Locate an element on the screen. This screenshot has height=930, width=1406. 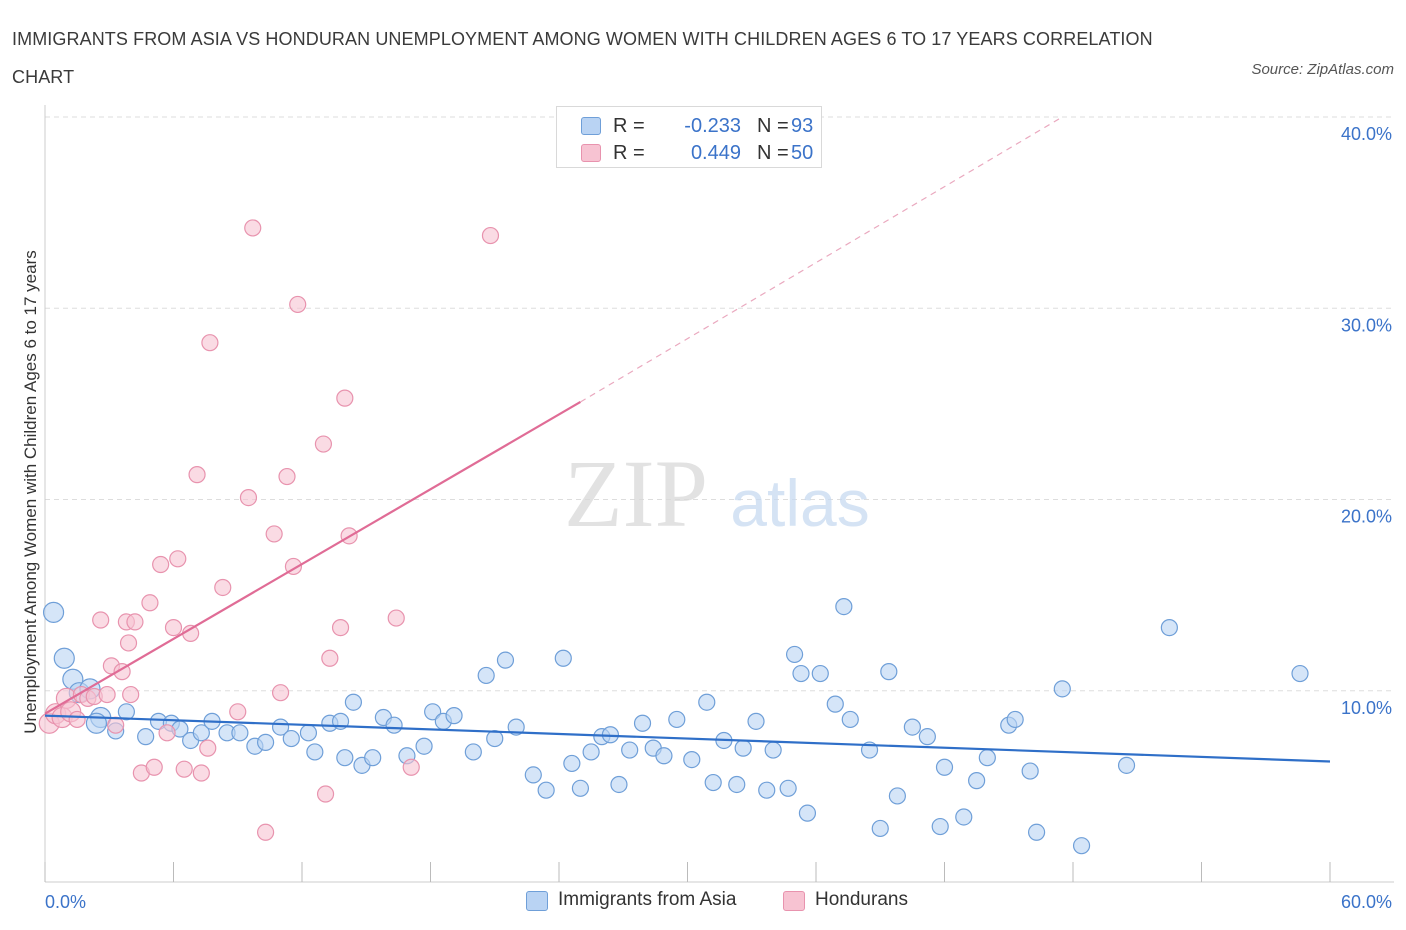
legend-label-hondurans: Hondurans is located at coordinates (861, 899).